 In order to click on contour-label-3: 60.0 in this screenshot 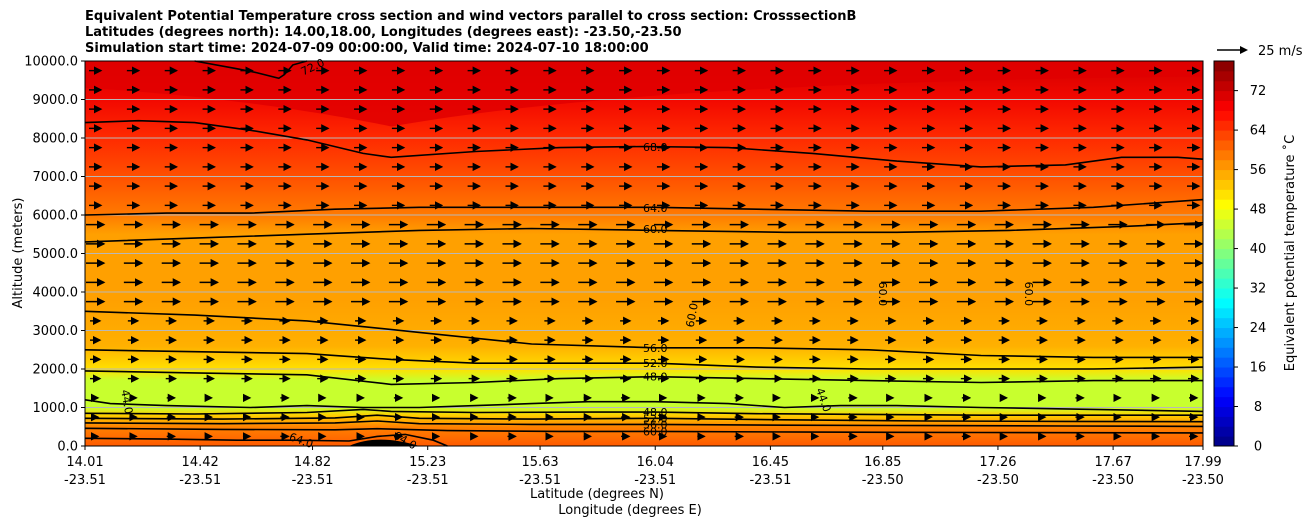, I will do `click(655, 229)`.